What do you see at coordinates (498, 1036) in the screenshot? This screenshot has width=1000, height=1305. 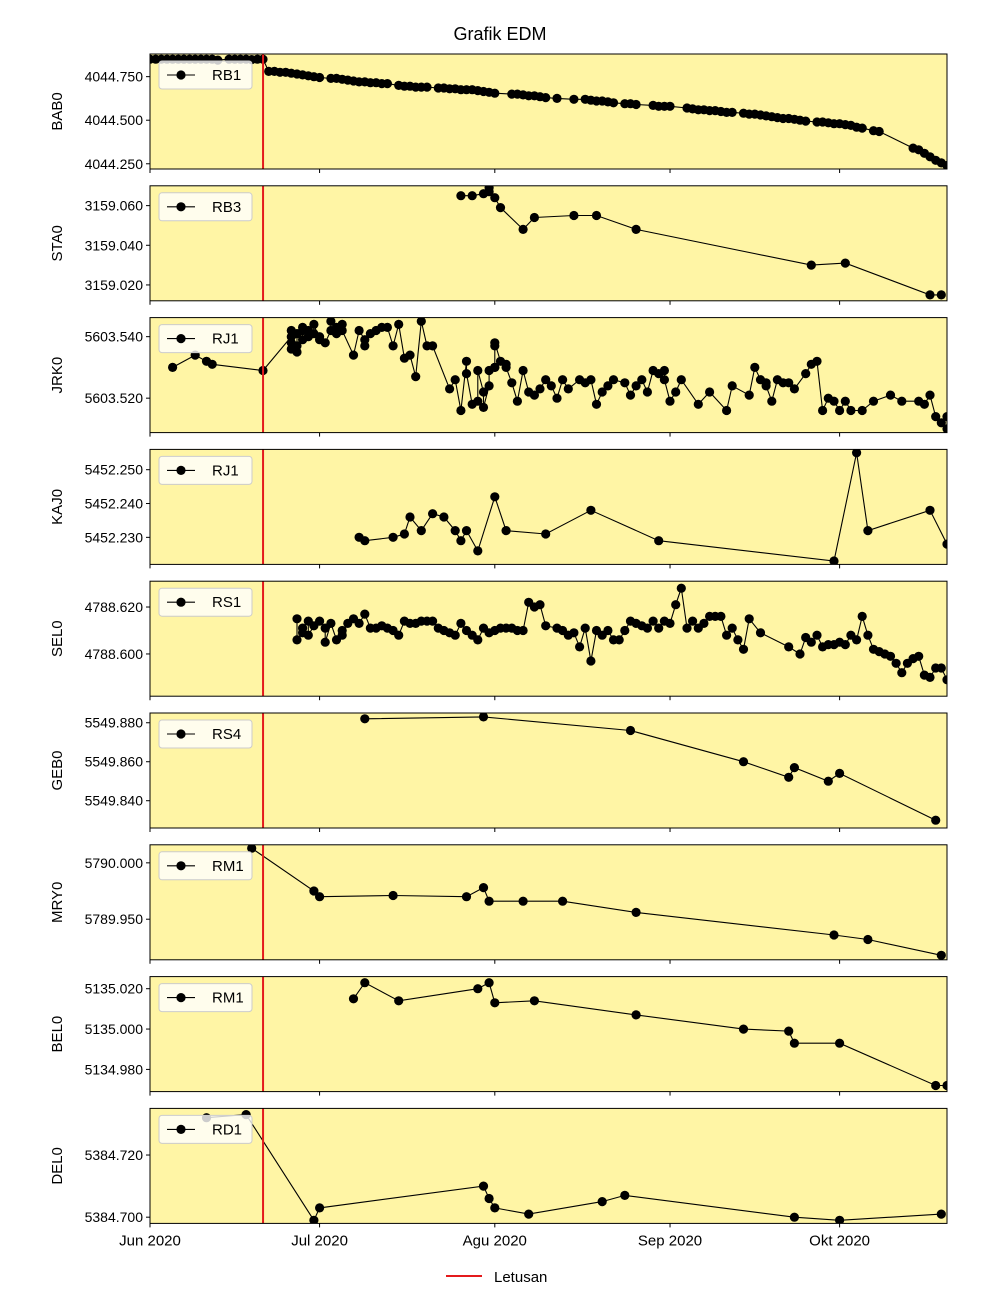 I see `panel-bel0: 5134.980 5135.000 5135.020 BEL0 RM1` at bounding box center [498, 1036].